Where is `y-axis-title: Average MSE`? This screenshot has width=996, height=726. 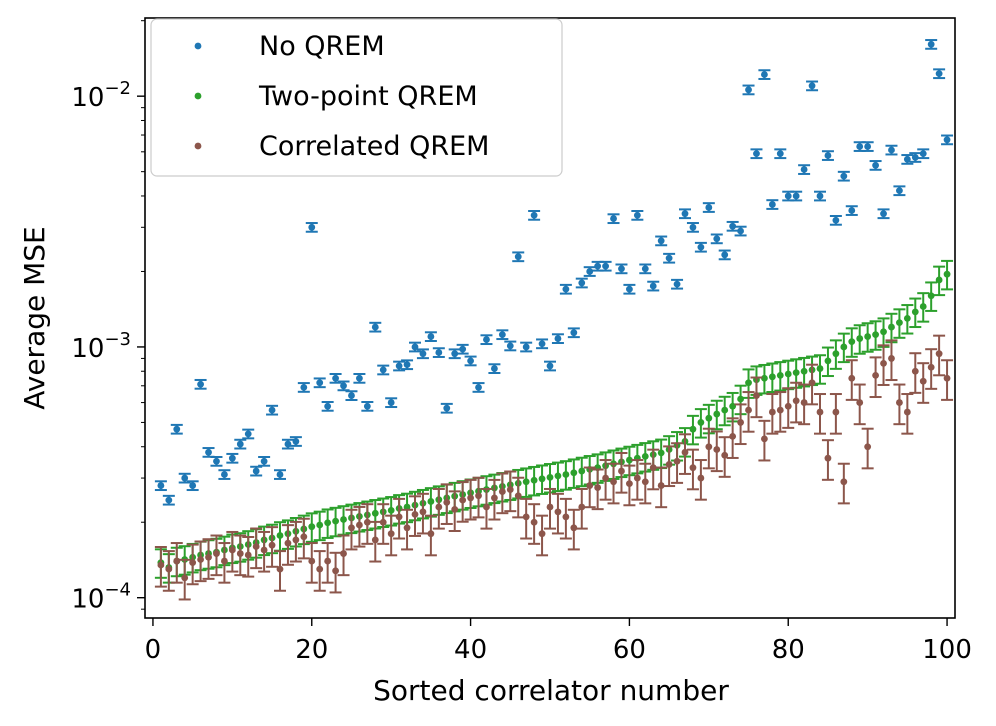 y-axis-title: Average MSE is located at coordinates (34, 318).